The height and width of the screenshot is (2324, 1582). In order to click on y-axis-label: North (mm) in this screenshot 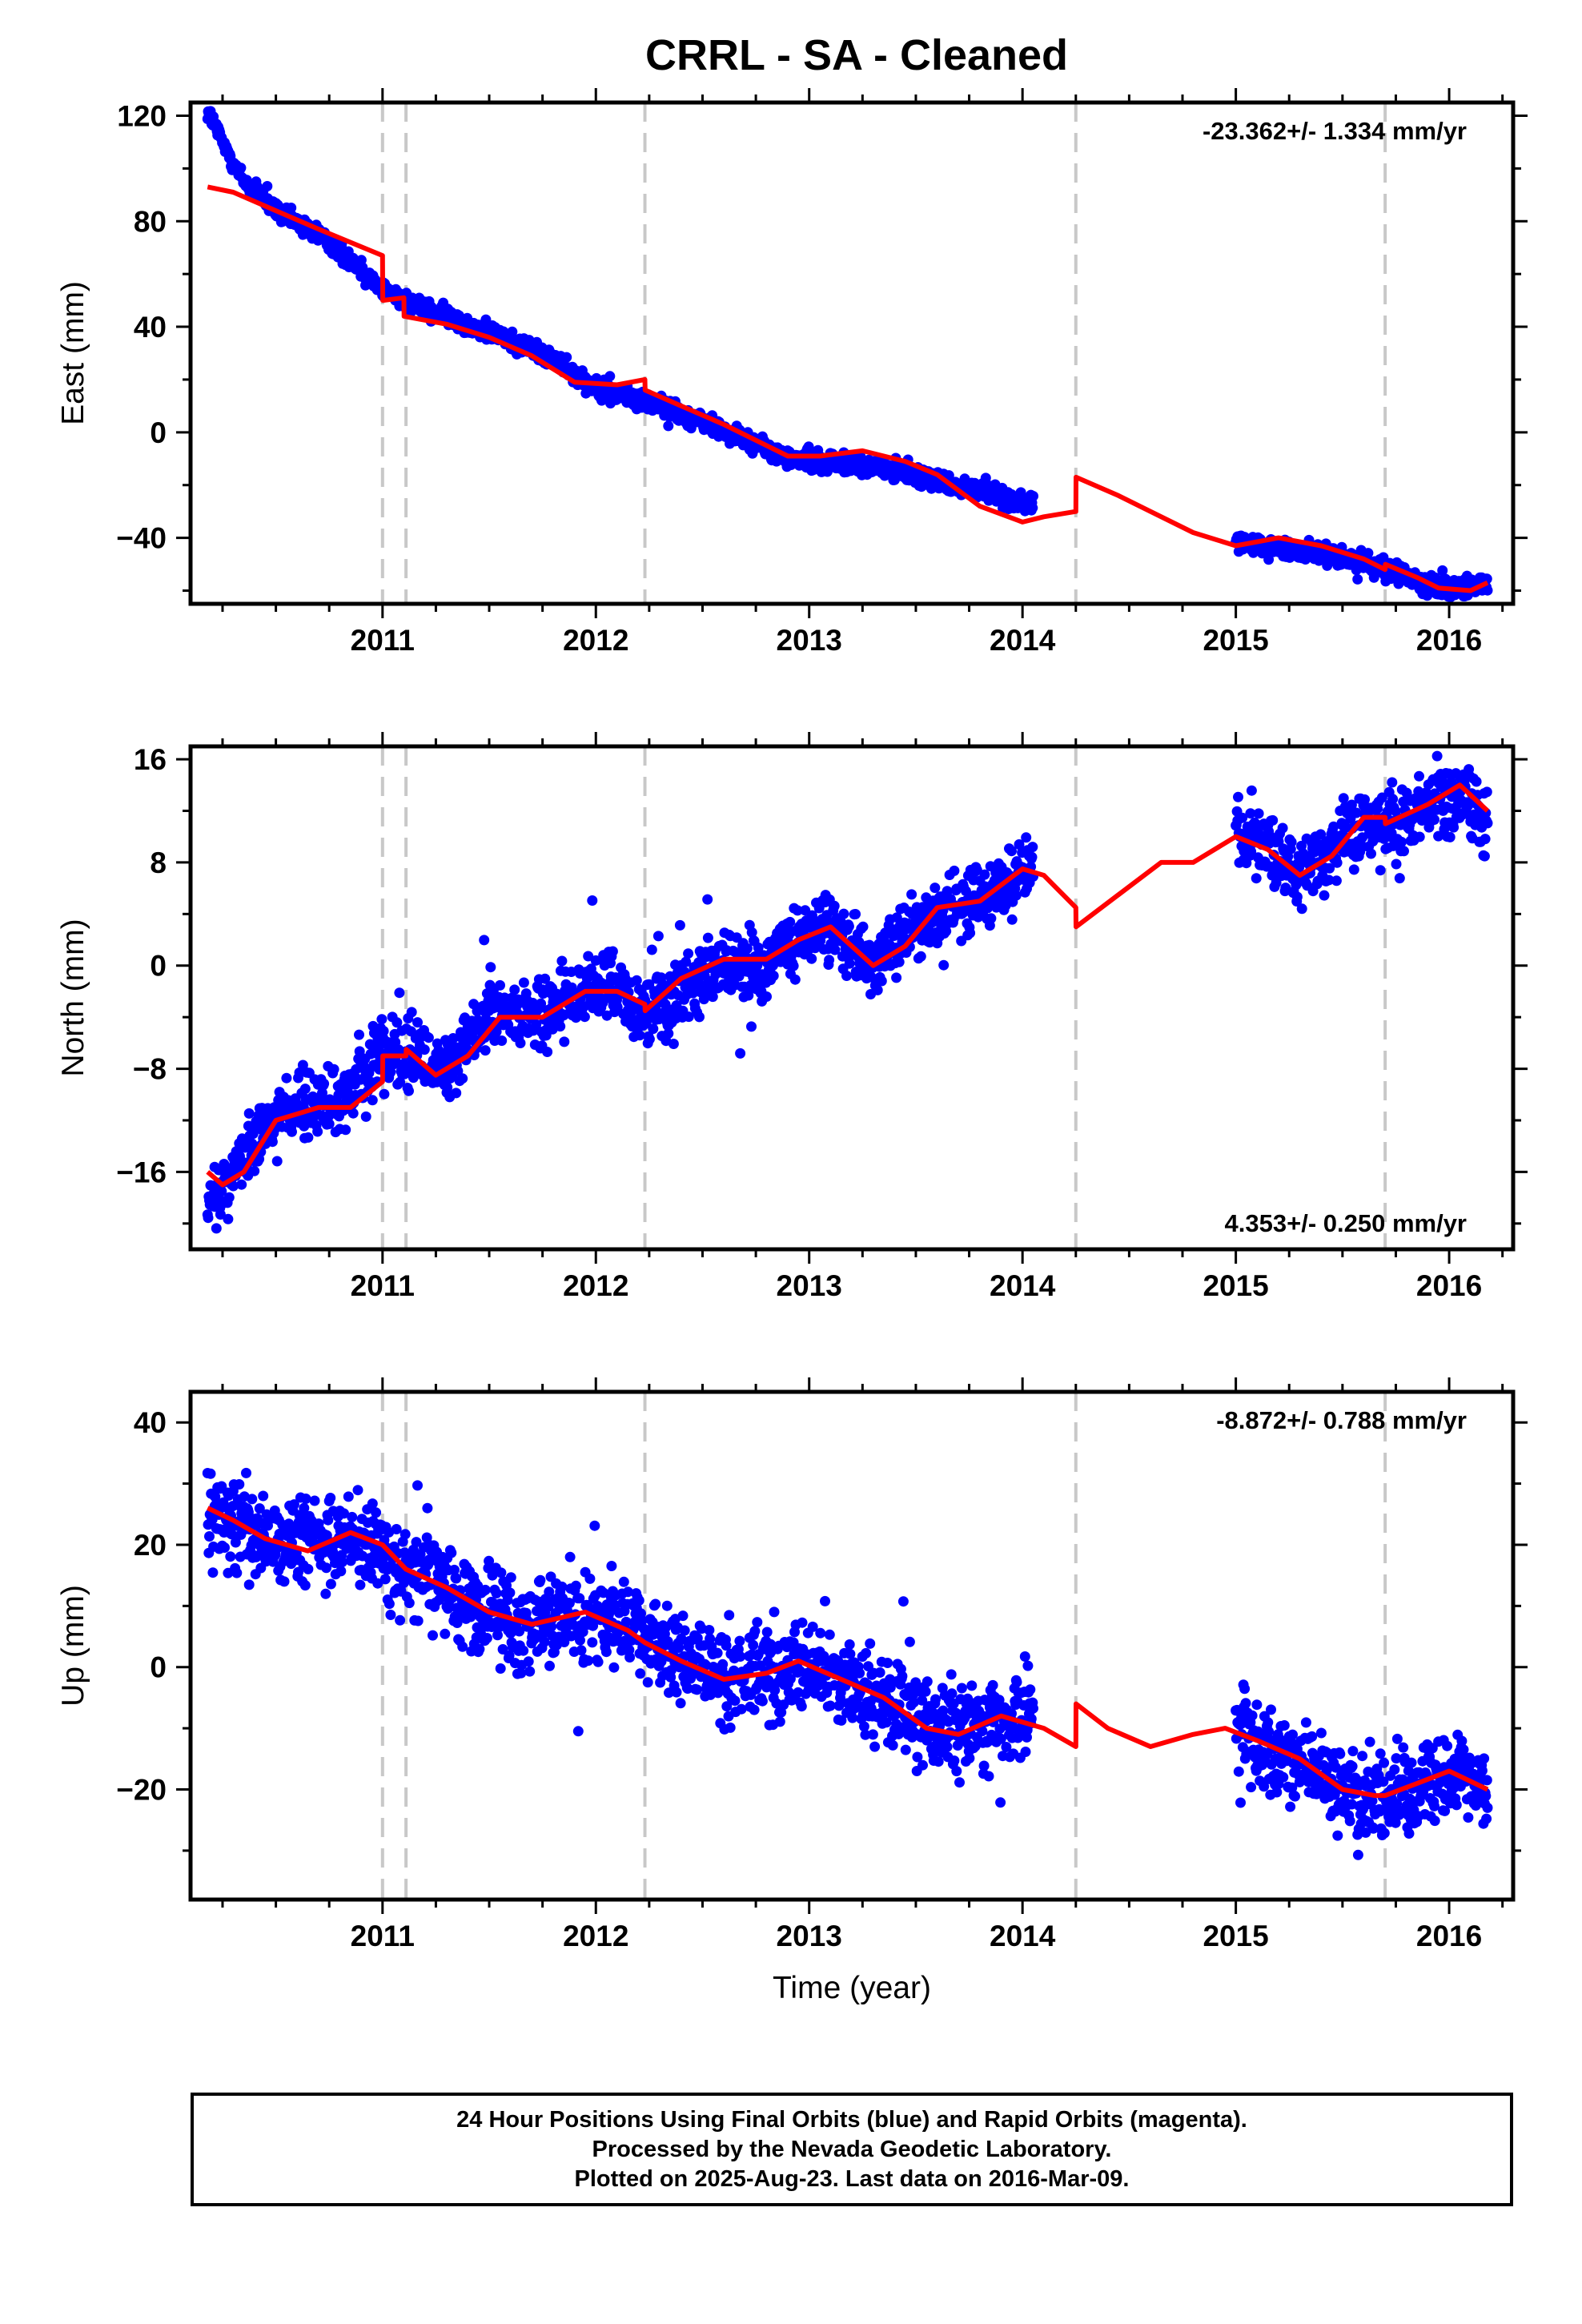, I will do `click(73, 998)`.